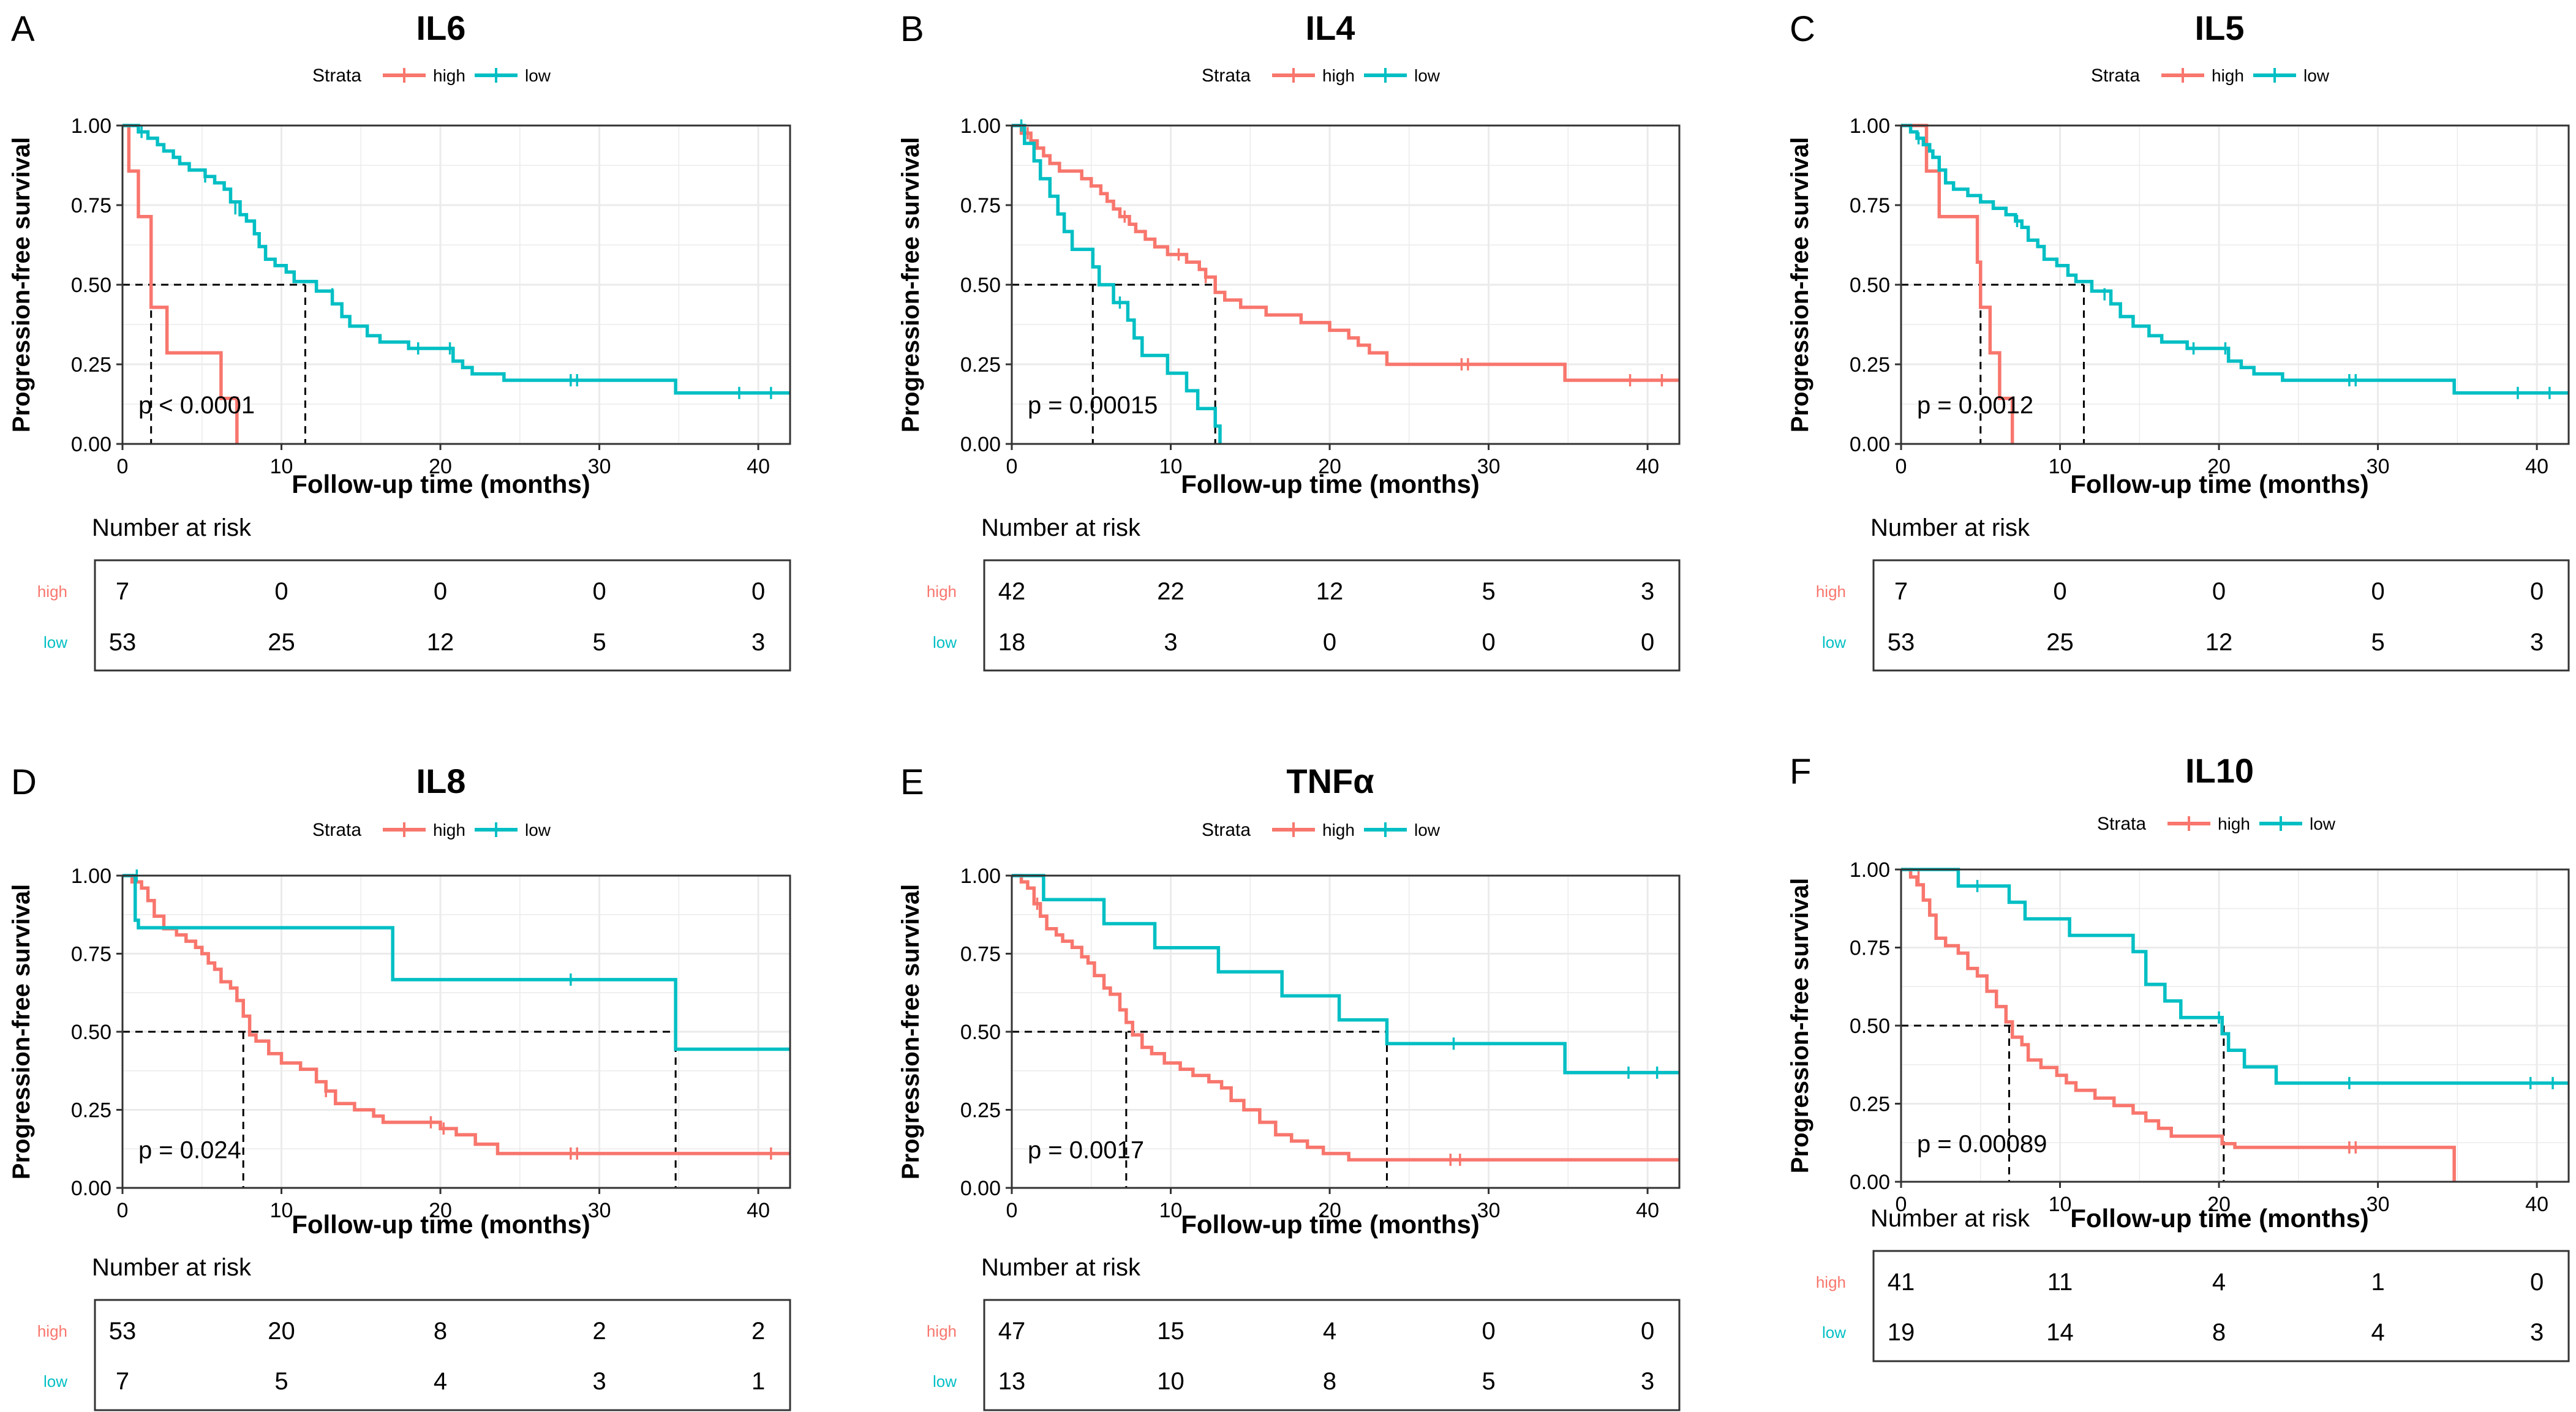 This screenshot has height=1412, width=2576. Describe the element at coordinates (1330, 591) in the screenshot. I see `risk-count-high: 12` at that location.